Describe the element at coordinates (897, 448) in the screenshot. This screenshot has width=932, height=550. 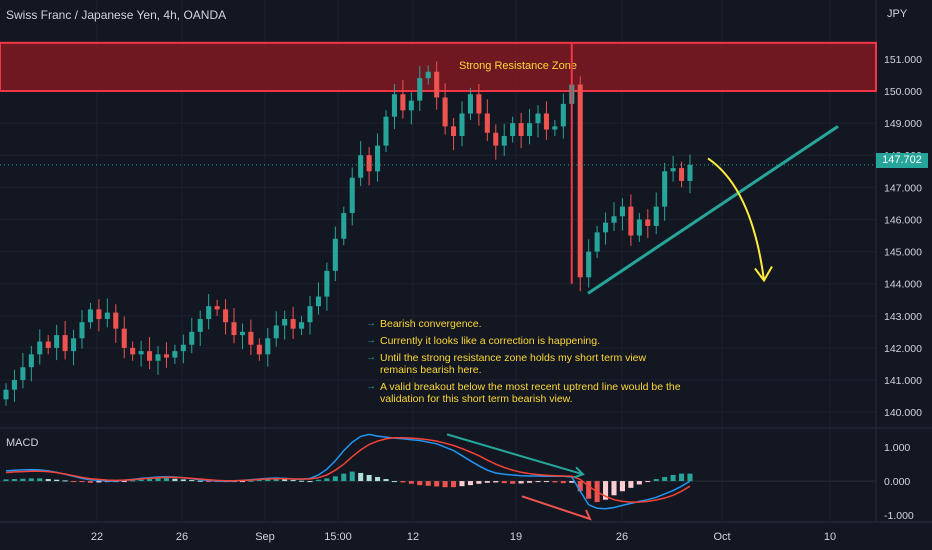
I see `macd-tick-label: 1.000` at that location.